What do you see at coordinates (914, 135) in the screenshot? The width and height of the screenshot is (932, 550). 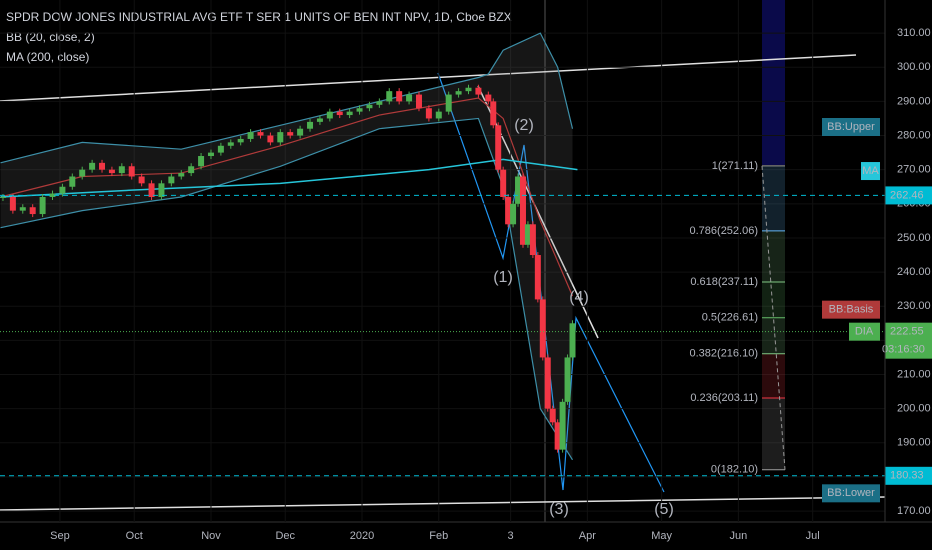 I see `y-tick-label: 280.00` at bounding box center [914, 135].